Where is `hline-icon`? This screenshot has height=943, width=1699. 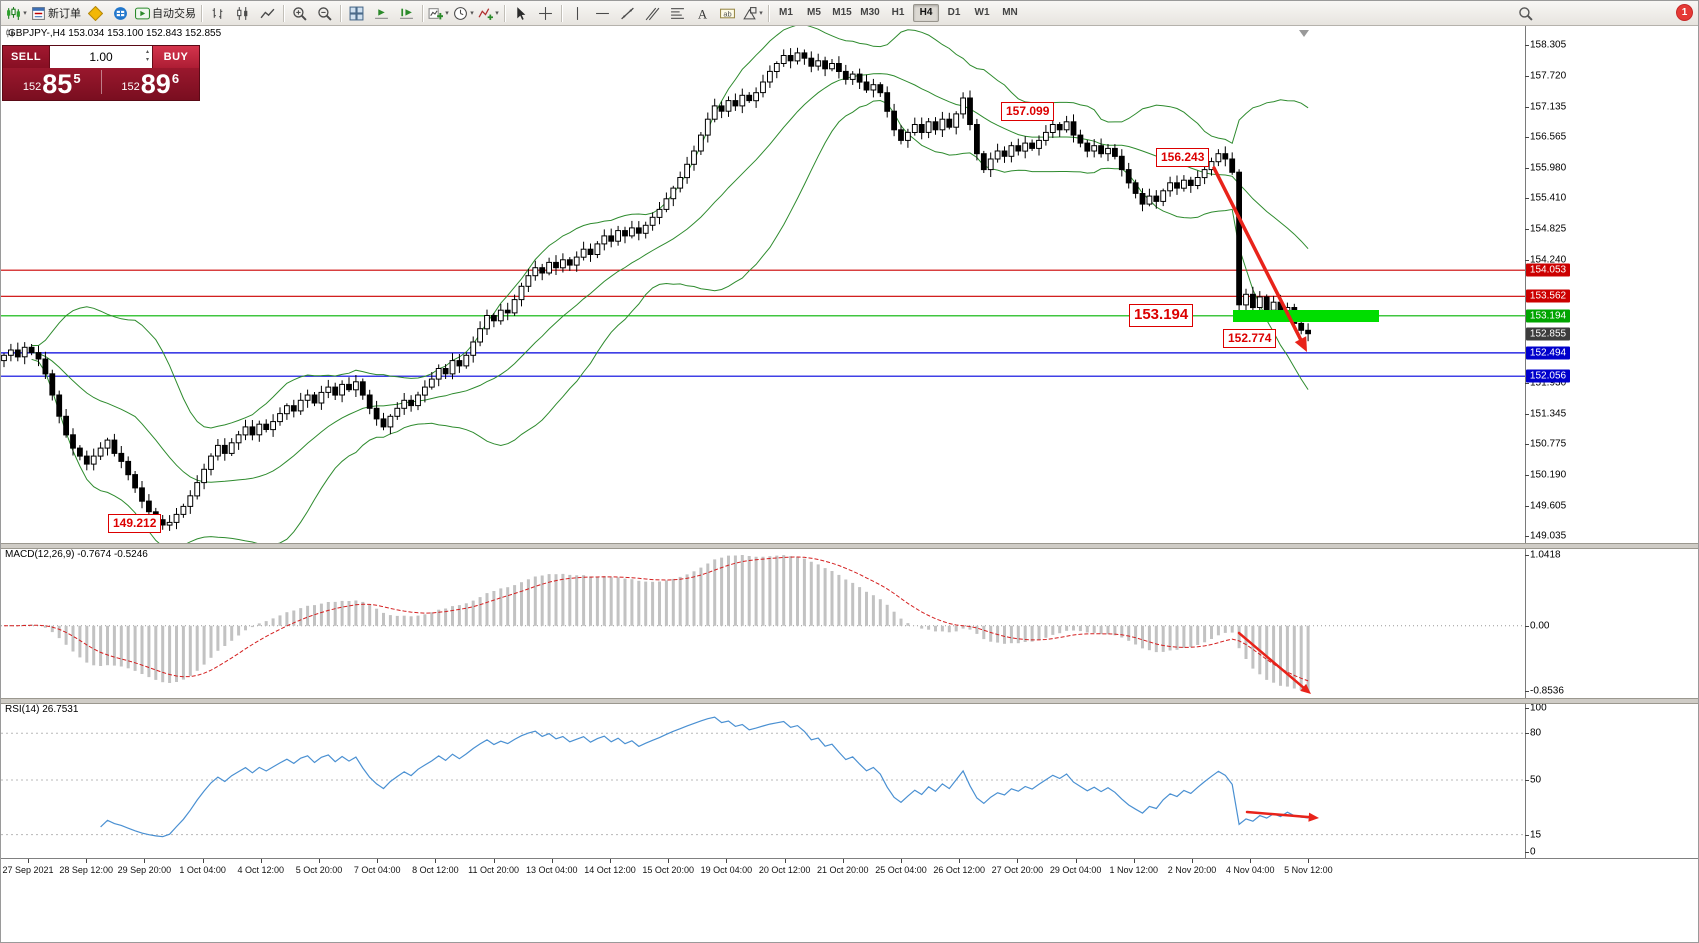 hline-icon is located at coordinates (602, 13).